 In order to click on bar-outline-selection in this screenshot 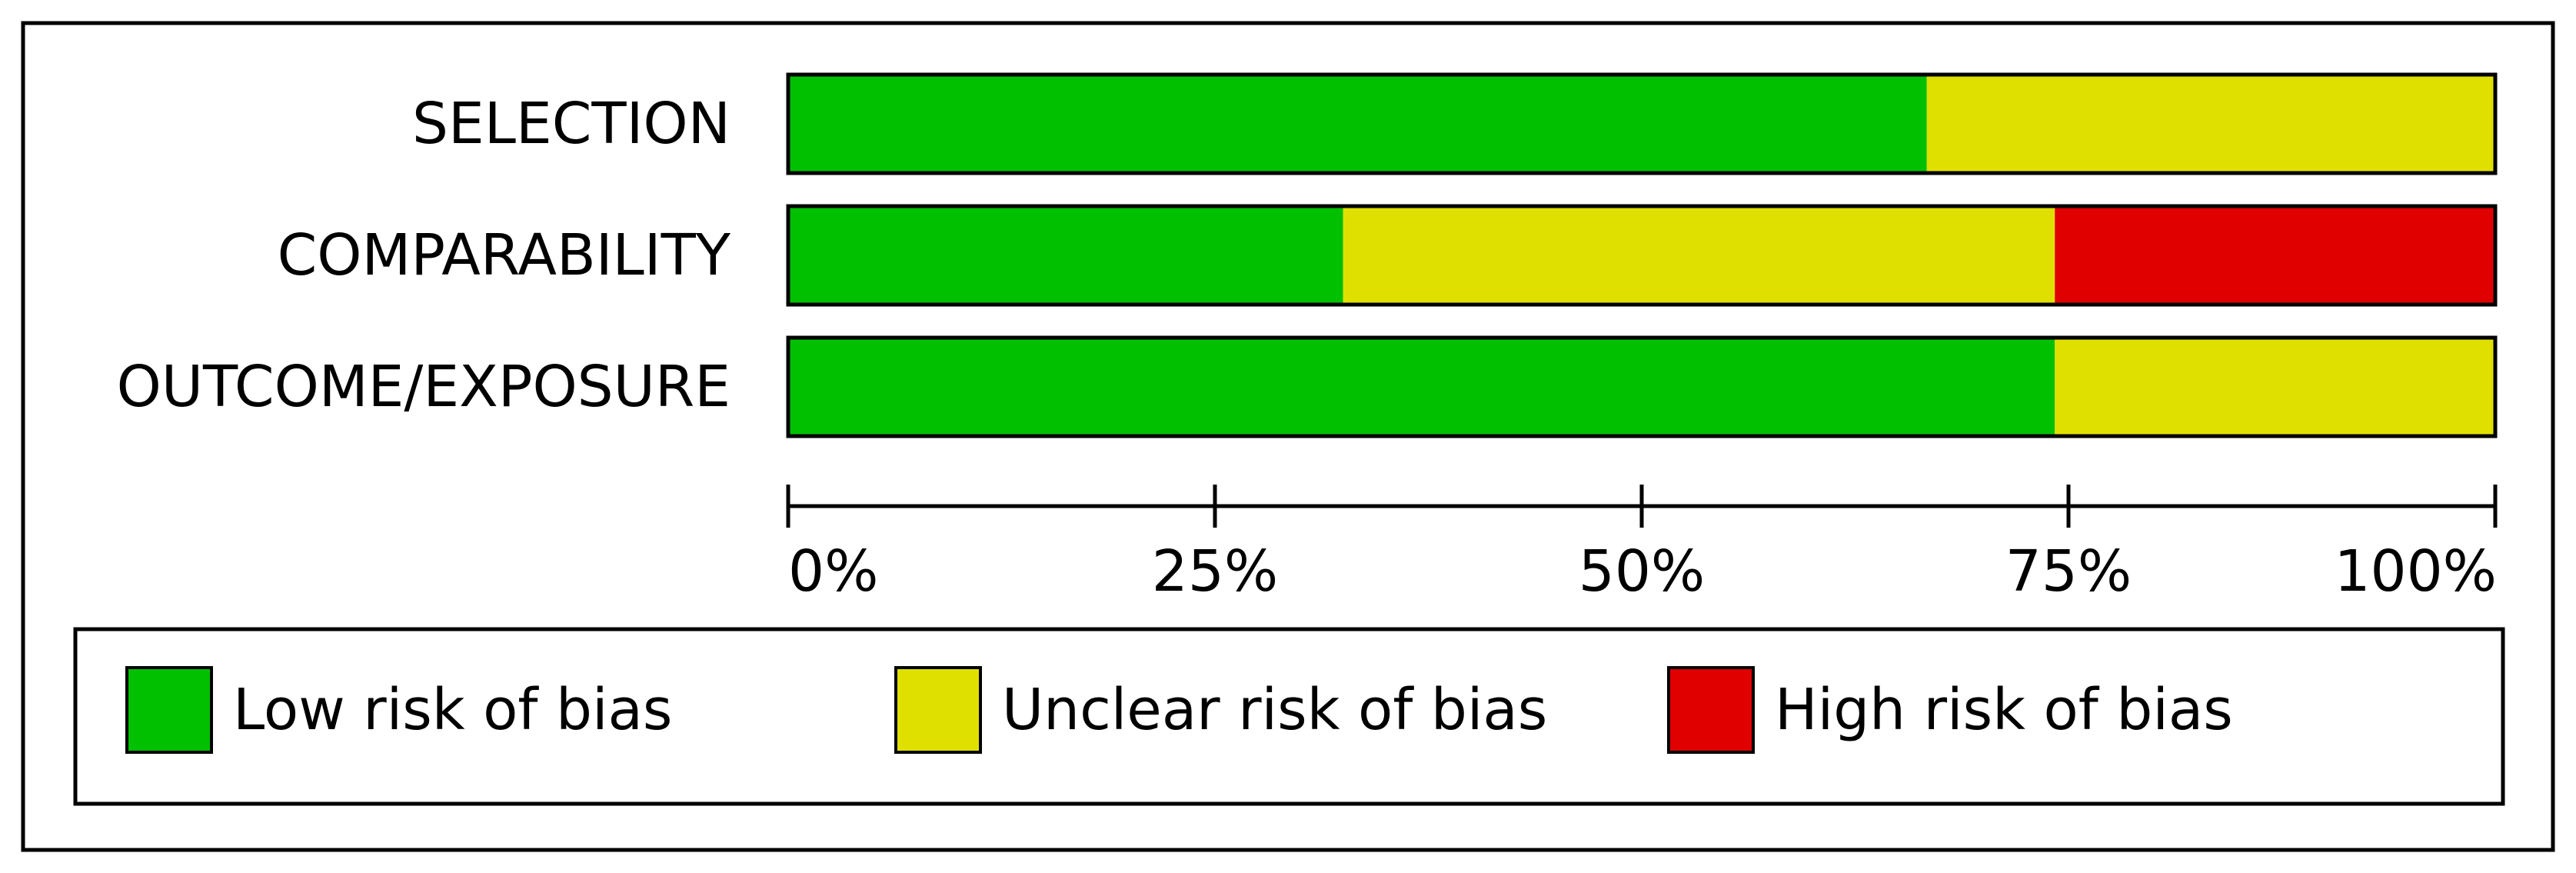, I will do `click(1642, 123)`.